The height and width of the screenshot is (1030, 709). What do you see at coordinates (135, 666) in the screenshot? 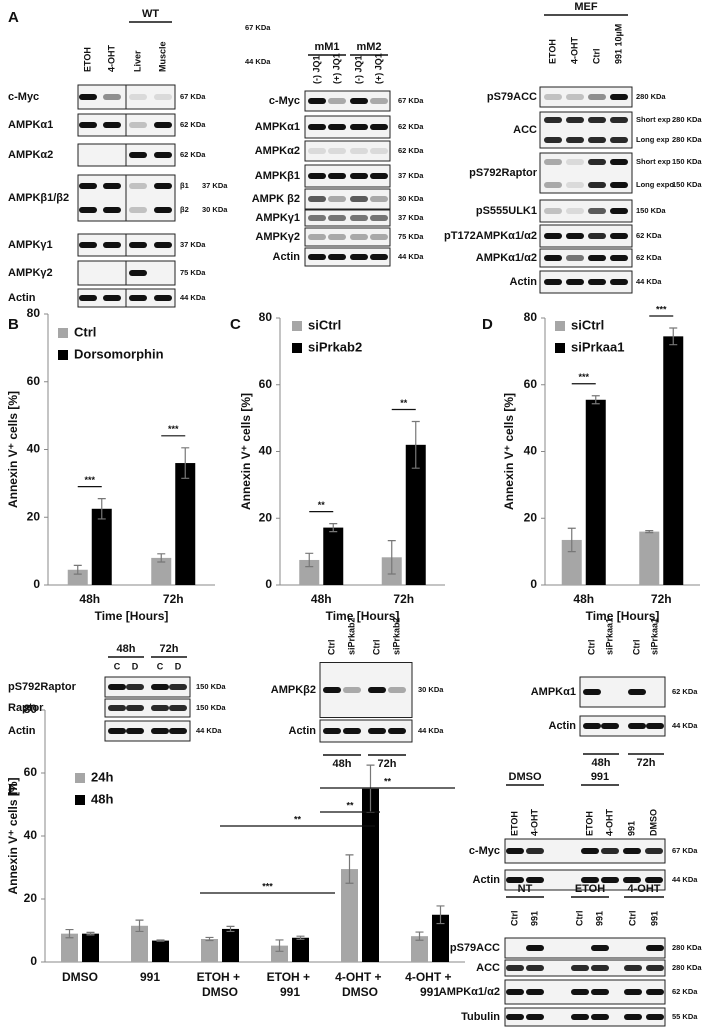
I see `lane-label: D` at bounding box center [135, 666].